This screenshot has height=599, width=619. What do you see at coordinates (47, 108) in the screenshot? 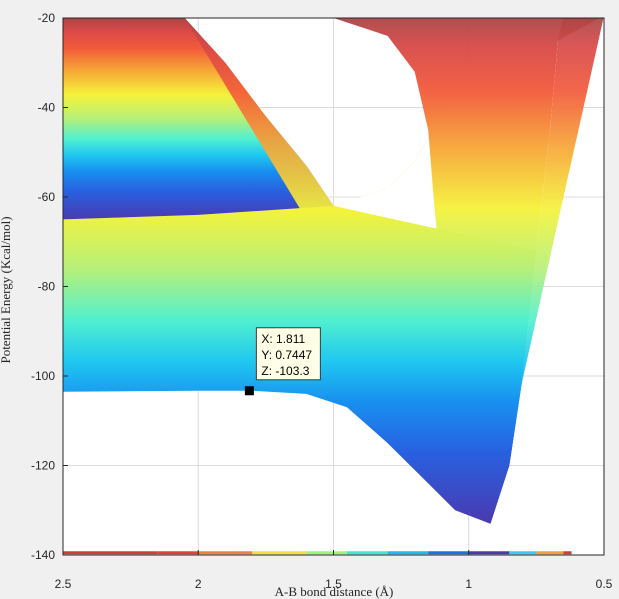
I see `y-tick-label: -40` at bounding box center [47, 108].